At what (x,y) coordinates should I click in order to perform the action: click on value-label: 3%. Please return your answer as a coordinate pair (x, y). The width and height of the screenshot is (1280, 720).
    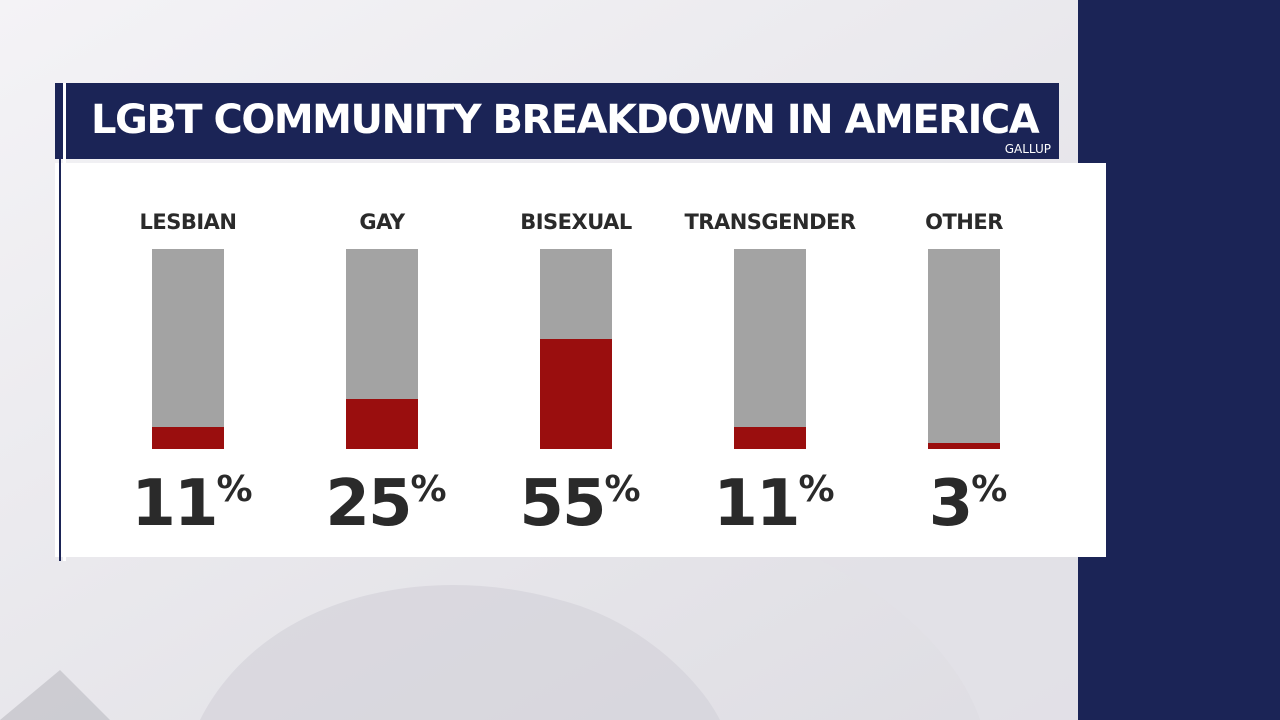
    Looking at the image, I should click on (968, 504).